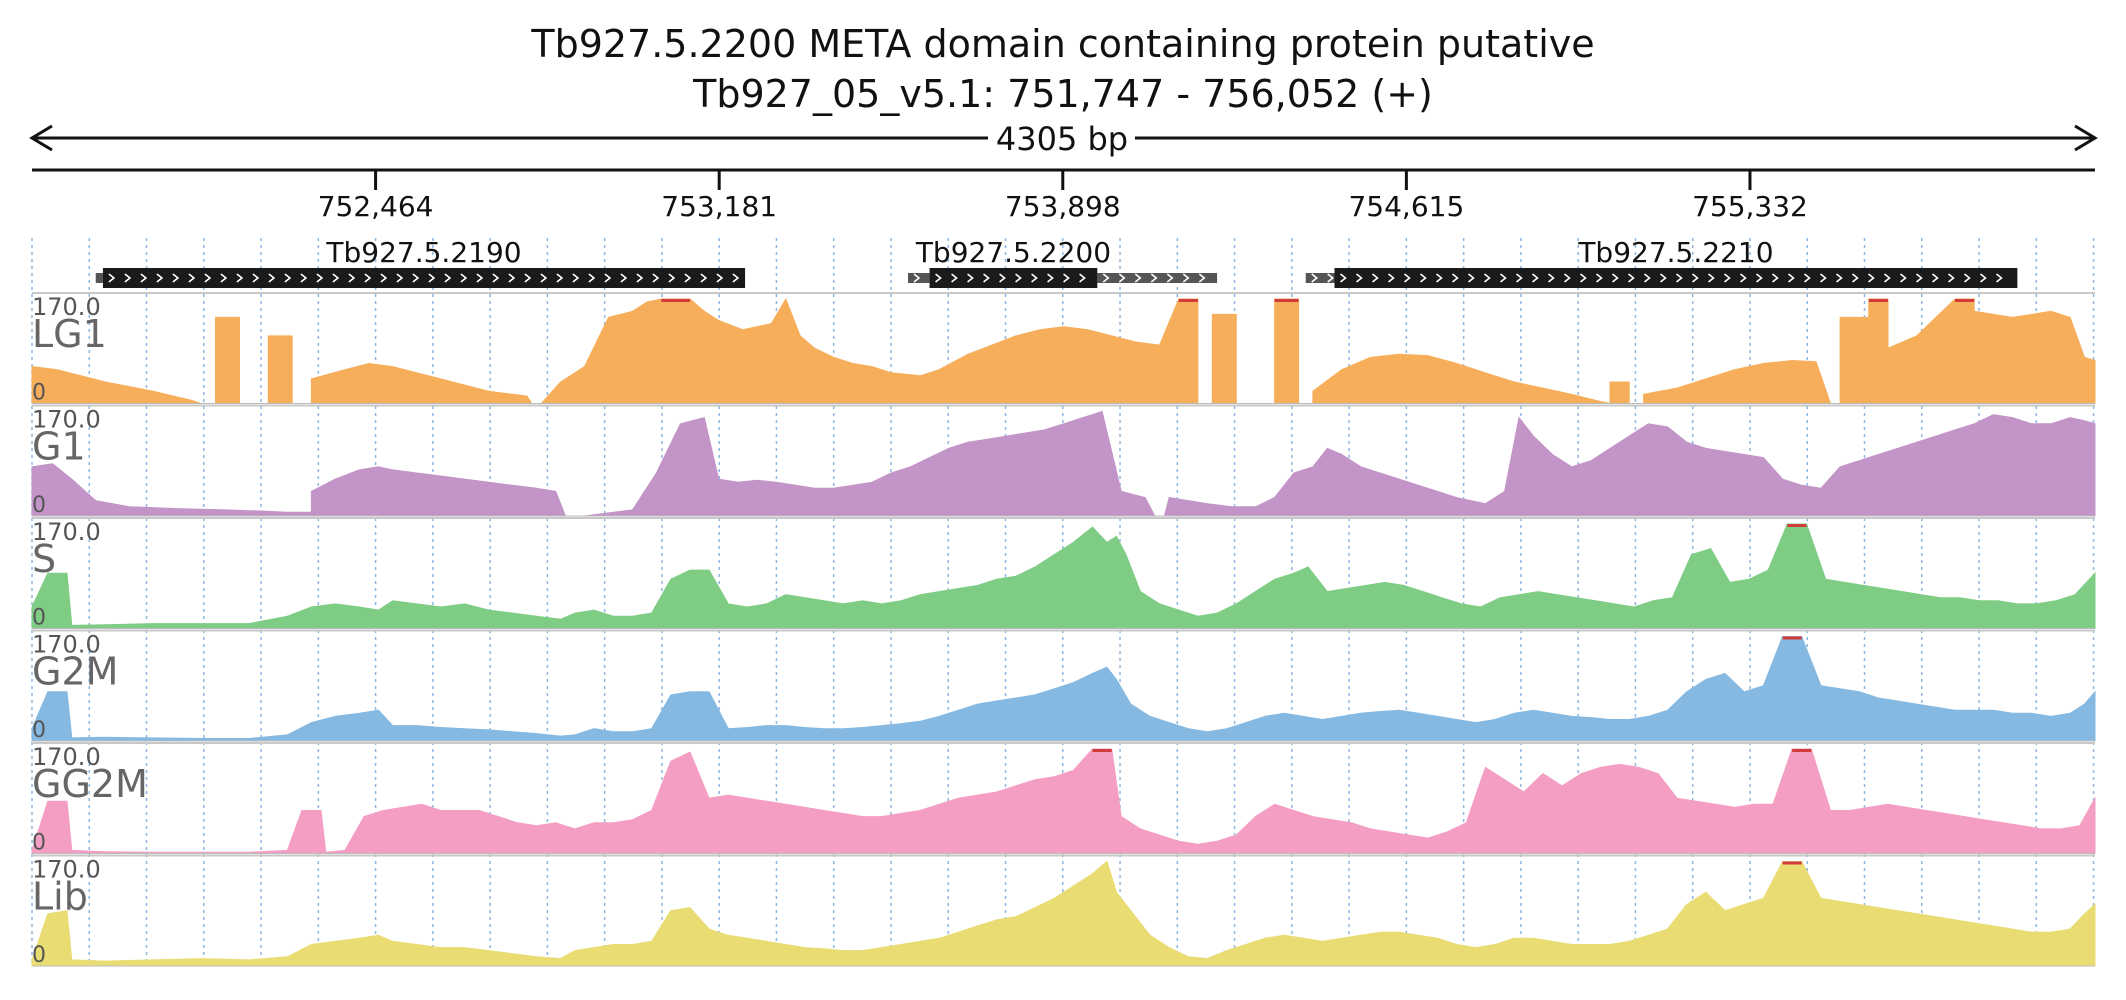  I want to click on gene-model: Tb927.5.2200, so click(1062, 262).